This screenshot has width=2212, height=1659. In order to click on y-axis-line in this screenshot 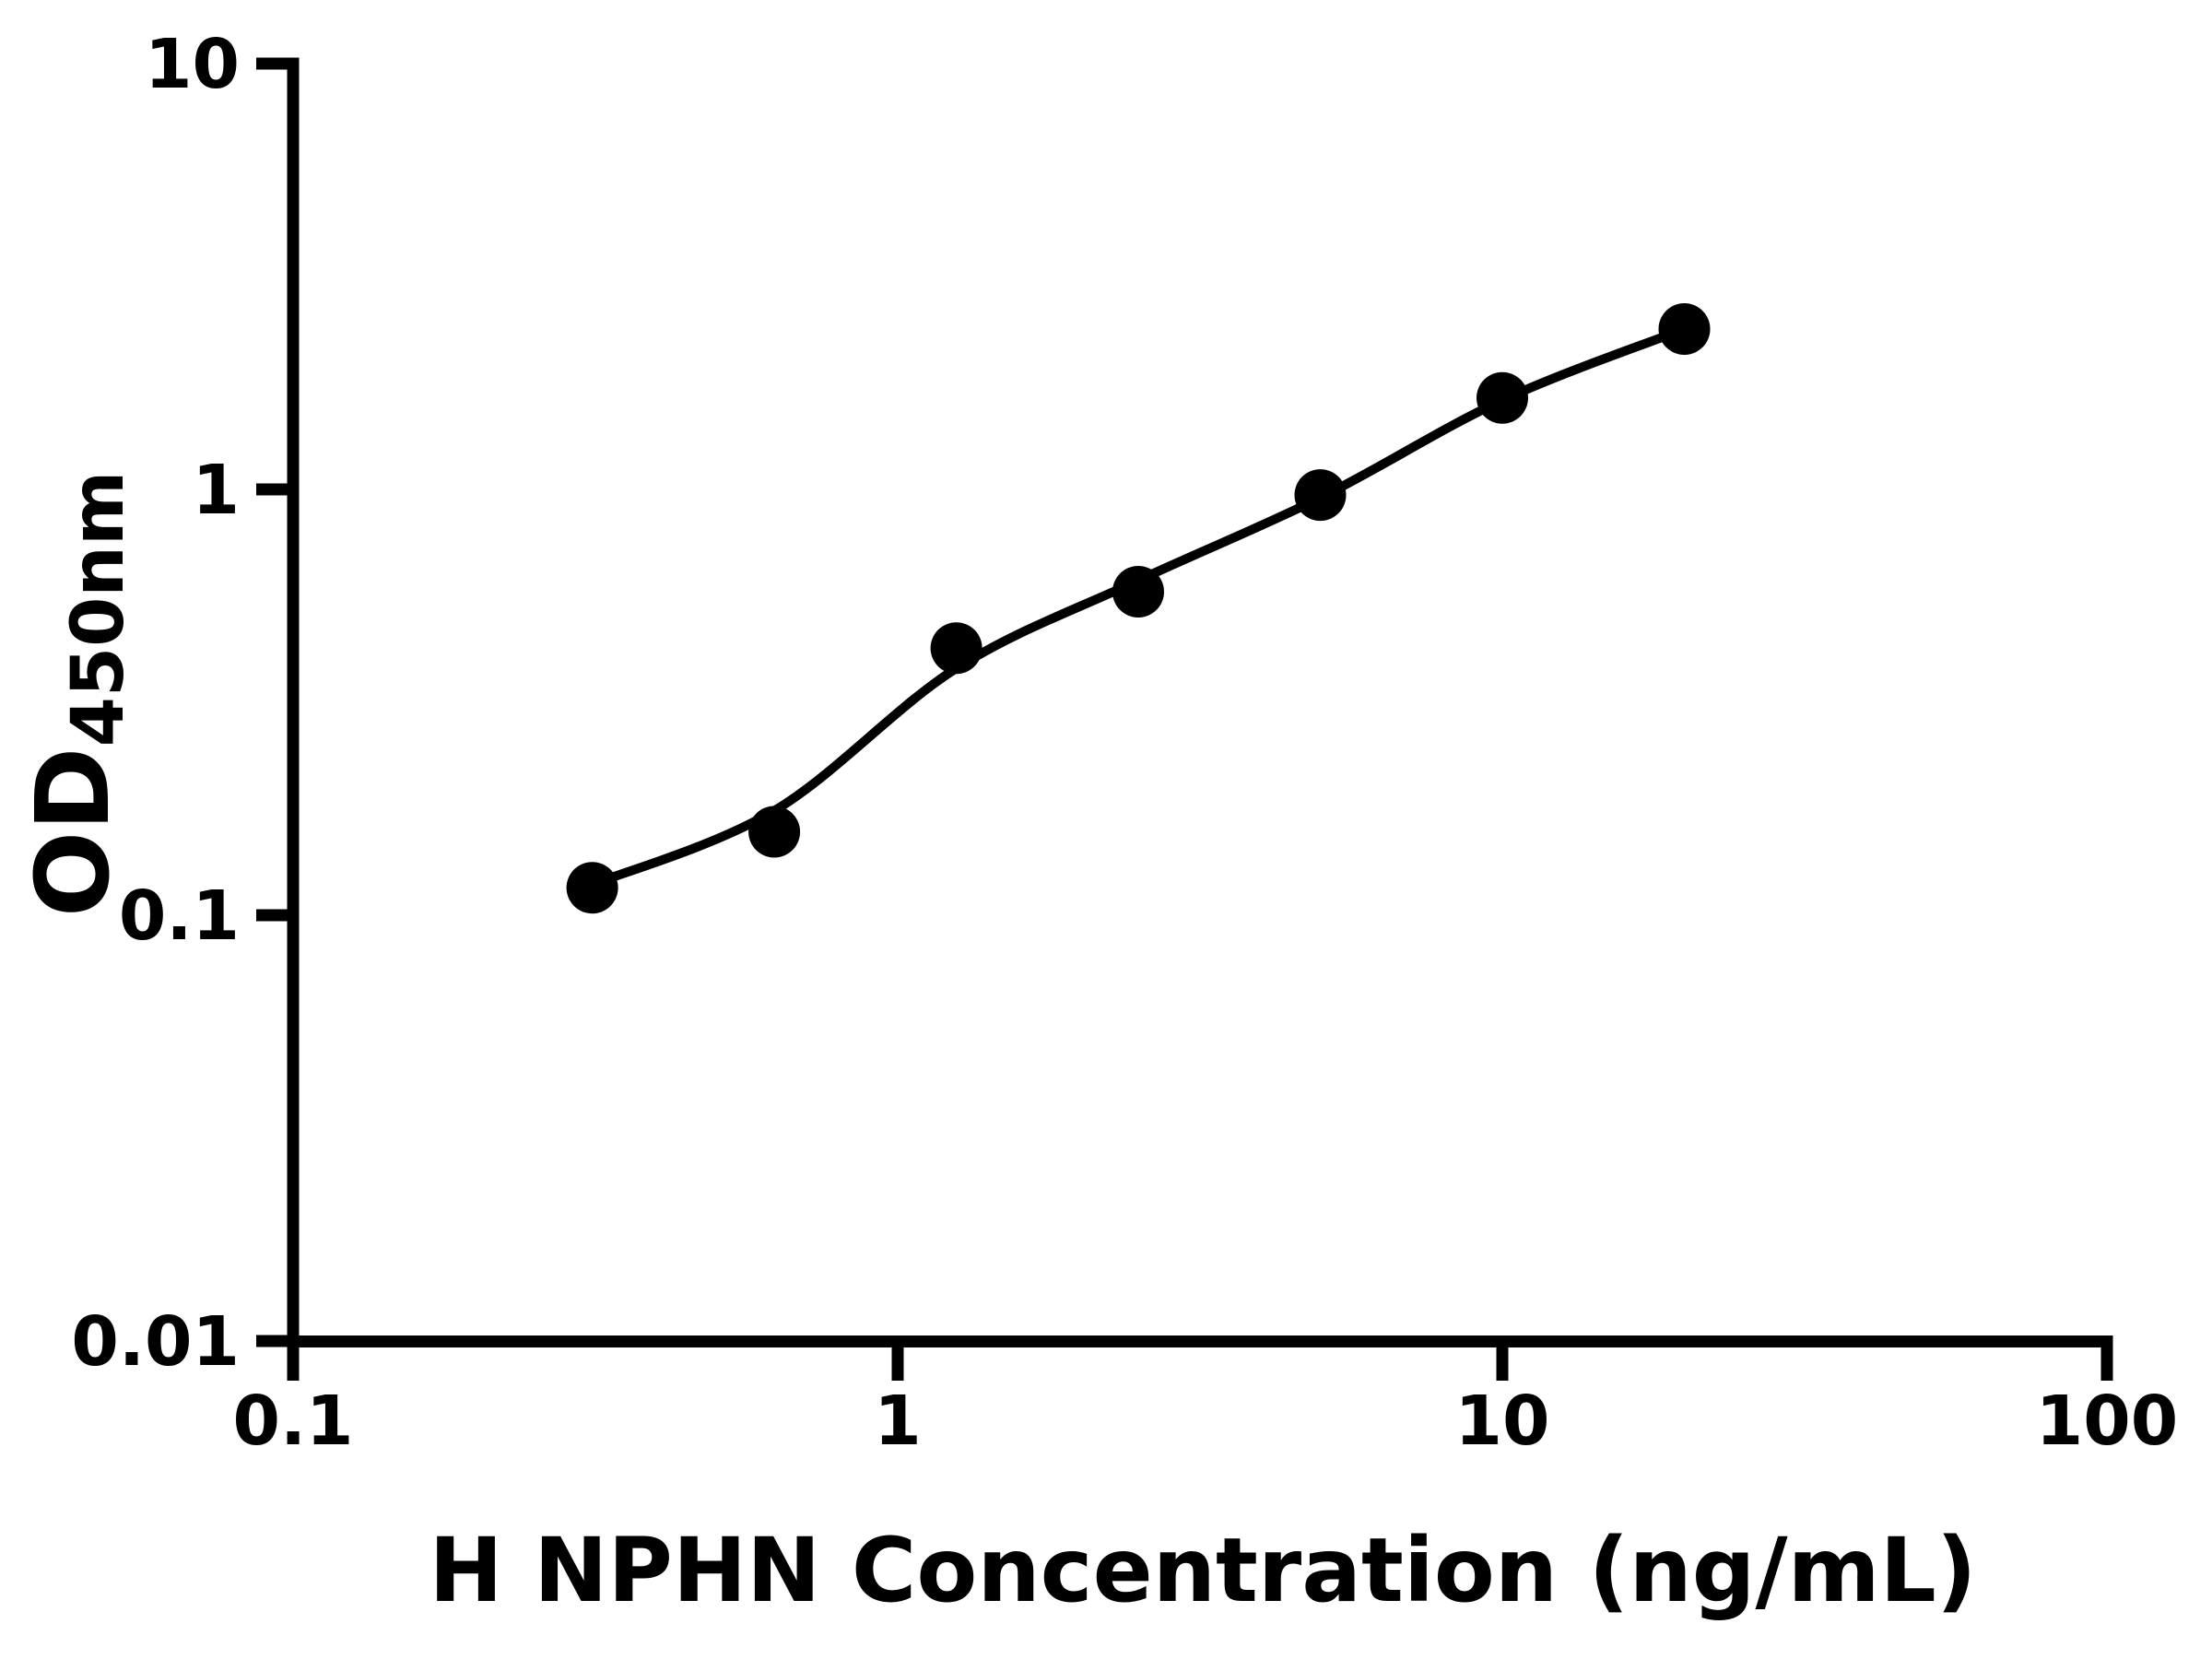, I will do `click(293, 719)`.